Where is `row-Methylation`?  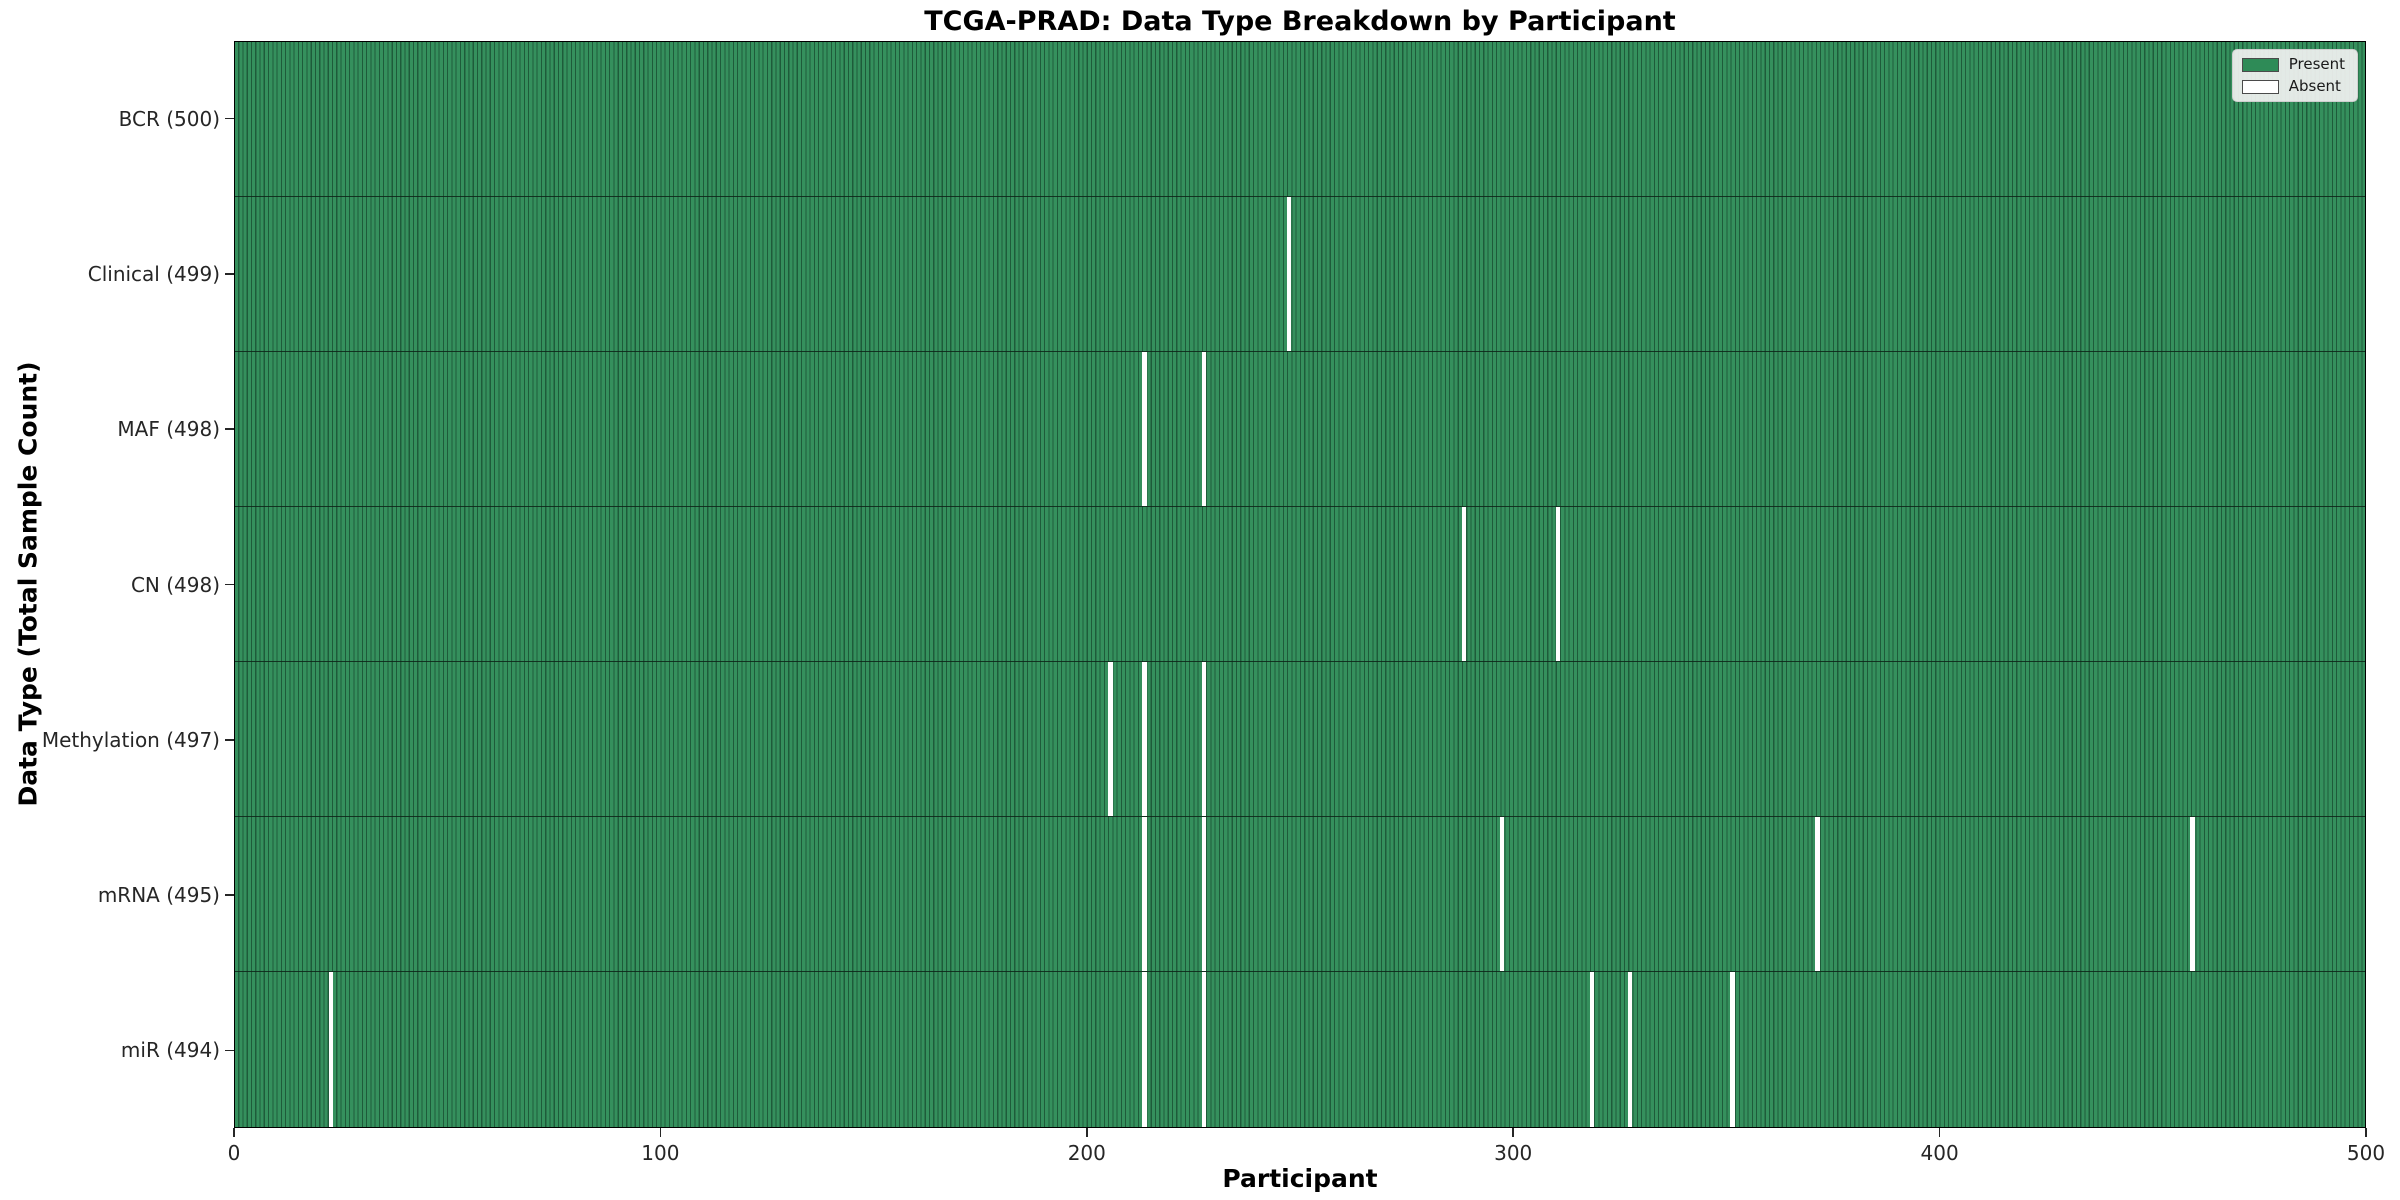 row-Methylation is located at coordinates (1300, 739).